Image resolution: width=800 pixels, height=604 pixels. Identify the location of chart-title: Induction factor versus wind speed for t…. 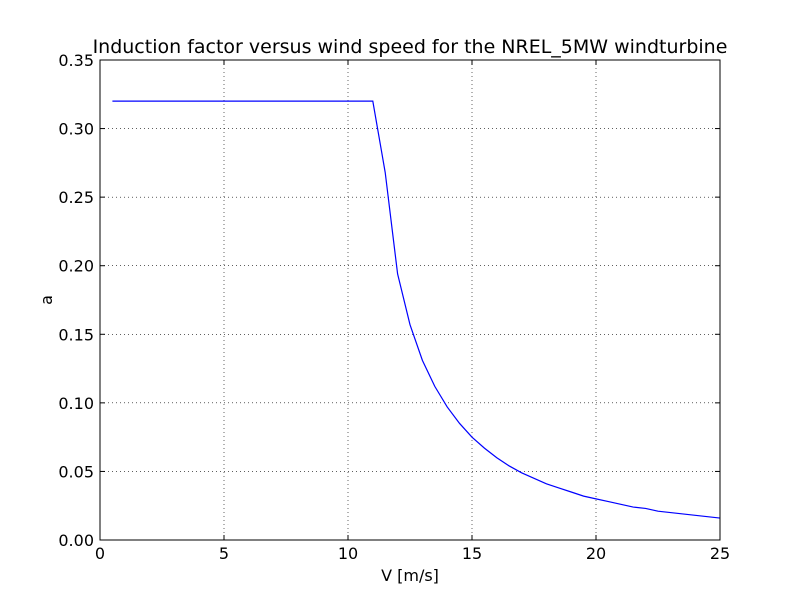
(410, 47).